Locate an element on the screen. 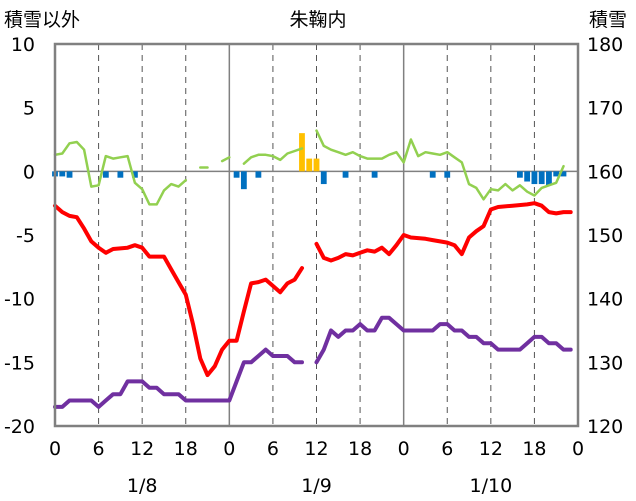  left-tick-label: -5 is located at coordinates (25, 236).